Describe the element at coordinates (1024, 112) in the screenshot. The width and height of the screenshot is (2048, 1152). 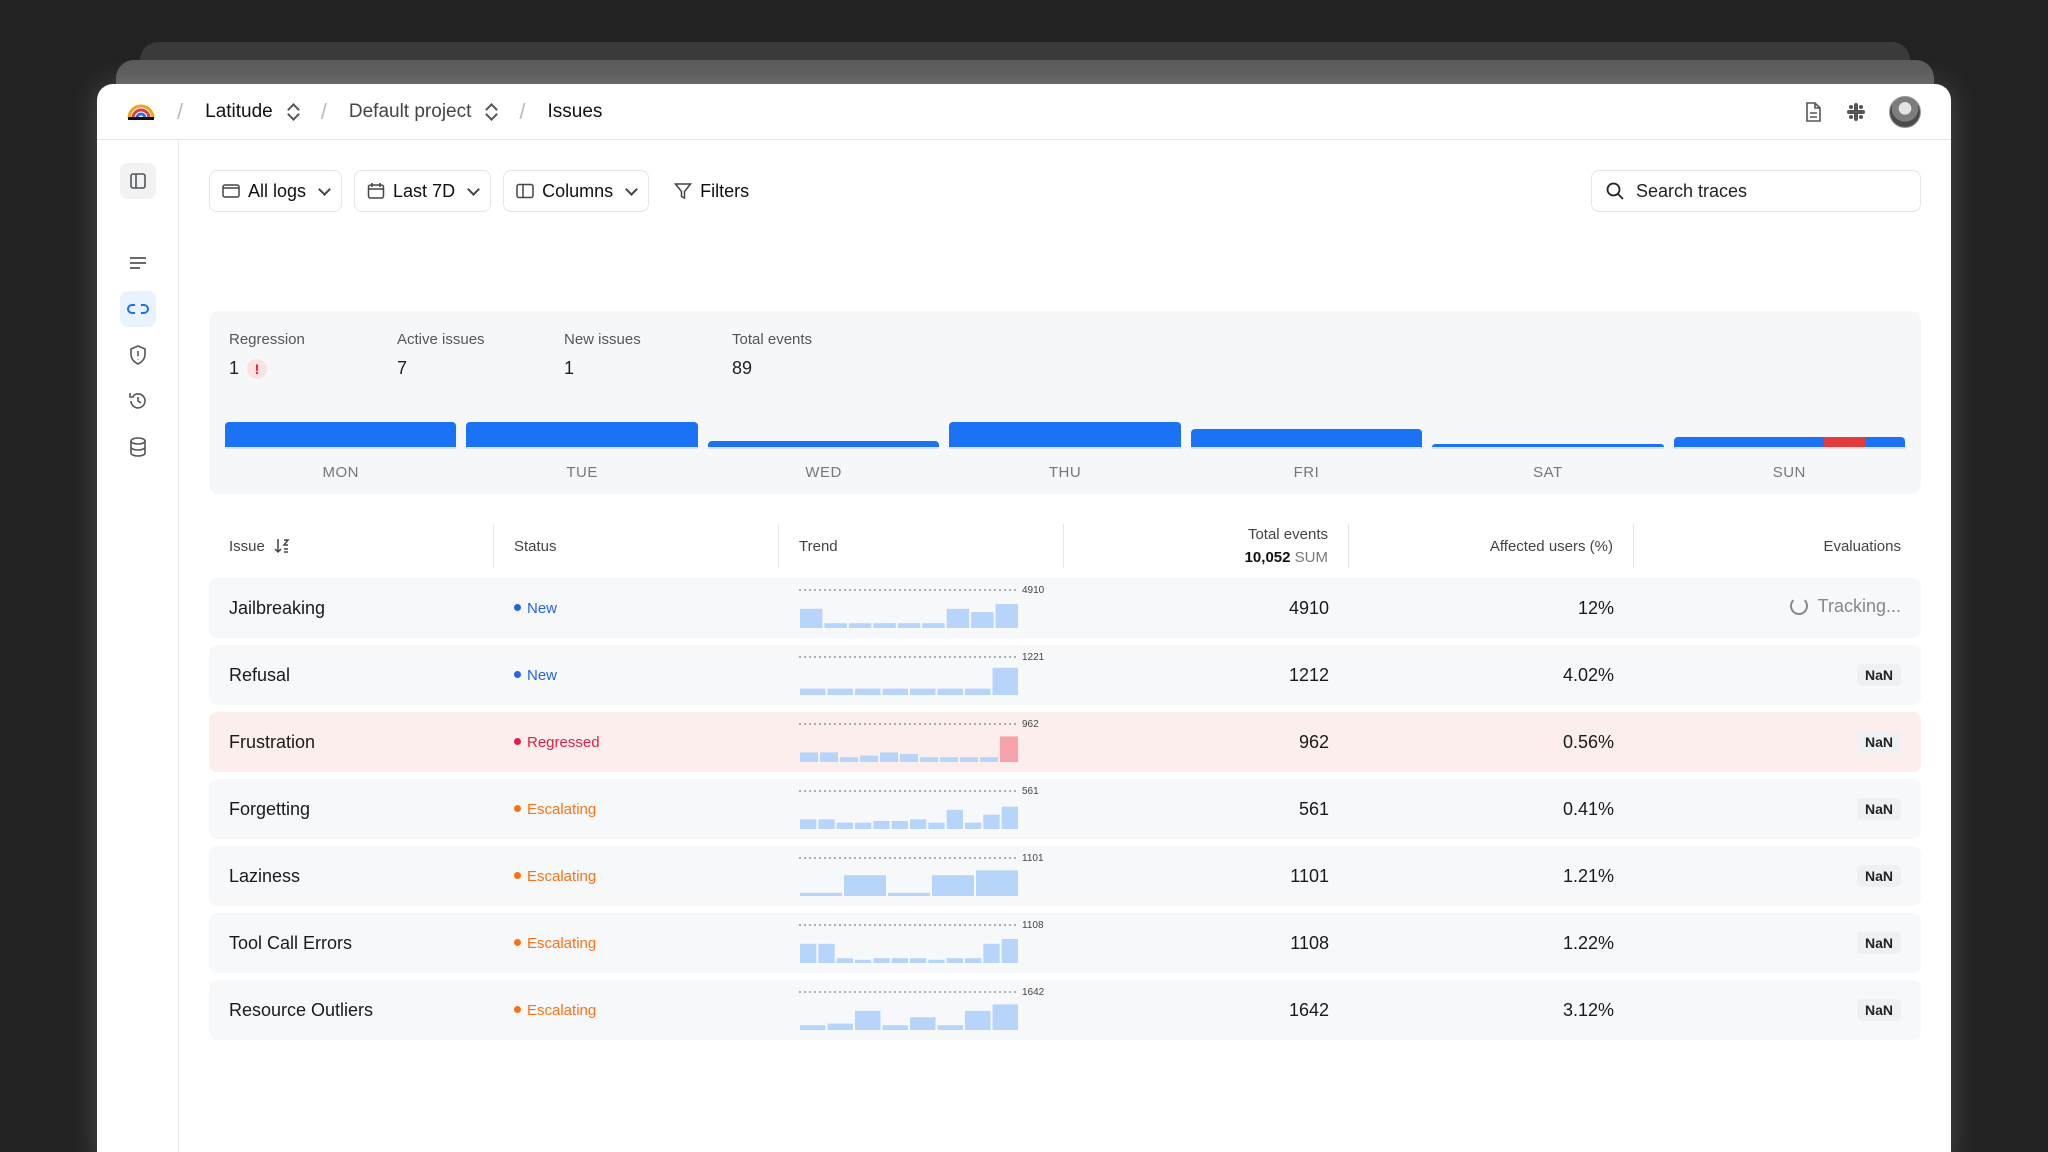
I see `top-bar: / Latitude / Default project / Issues` at that location.